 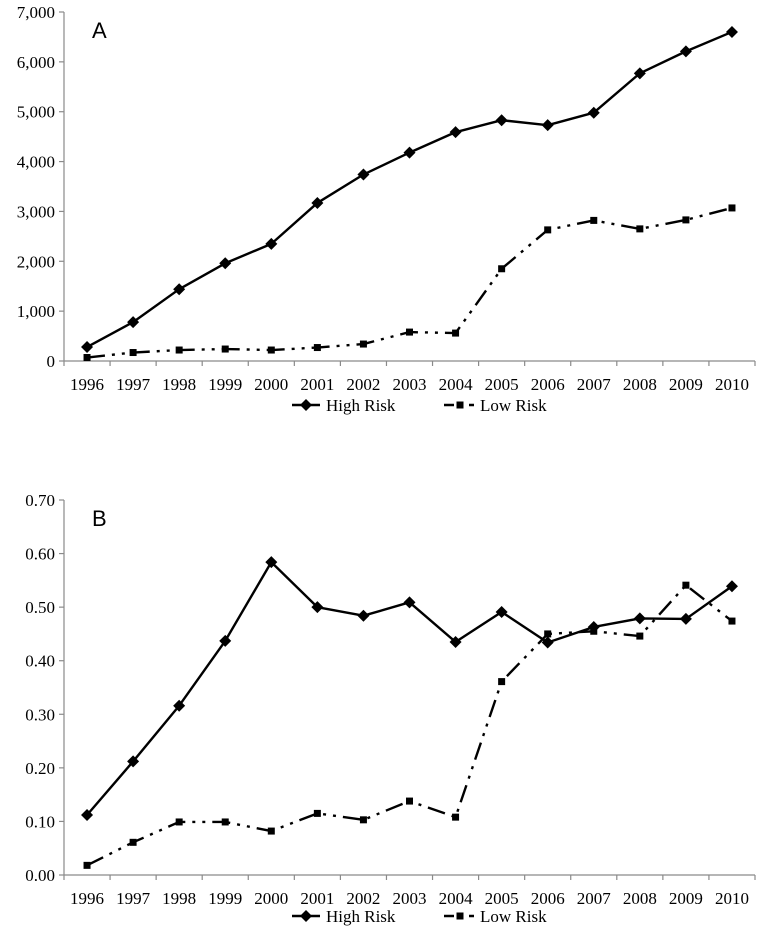 What do you see at coordinates (36, 112) in the screenshot?
I see `y-tick-label: 5,000` at bounding box center [36, 112].